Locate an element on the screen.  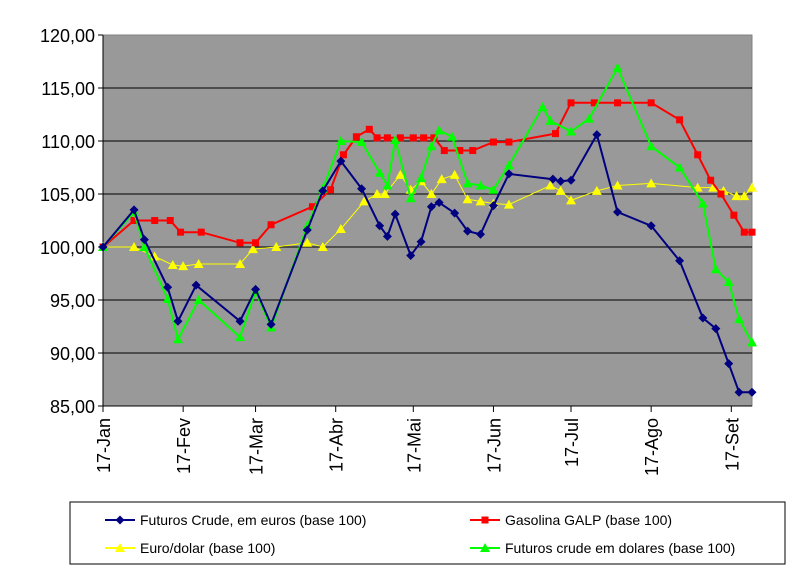
y-tick-label: 90,00 is located at coordinates (72, 354).